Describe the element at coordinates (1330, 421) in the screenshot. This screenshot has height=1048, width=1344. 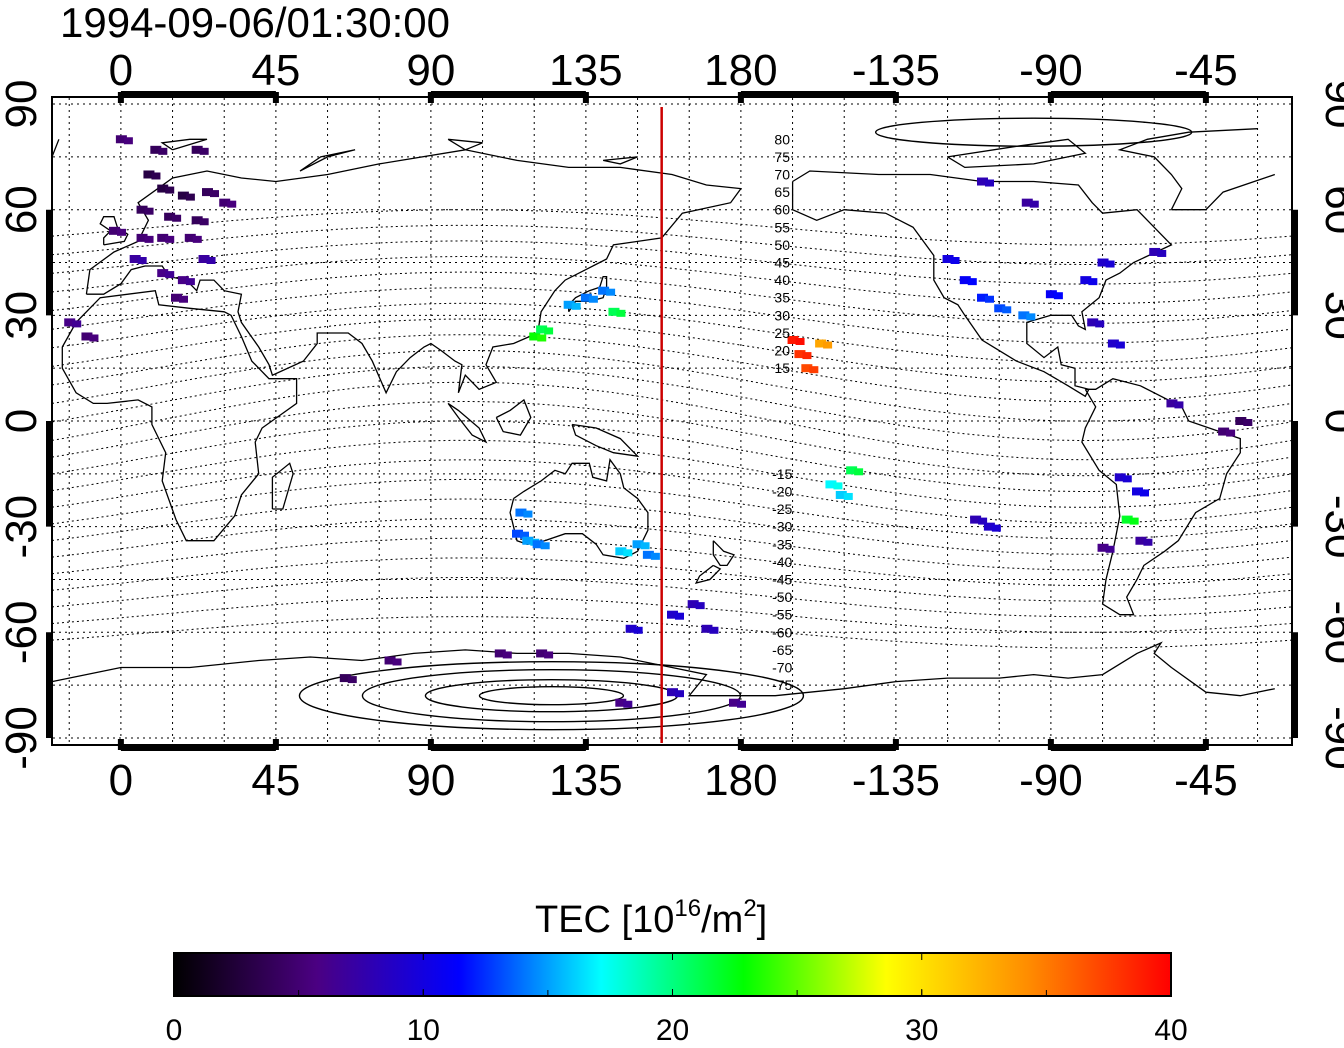
I see `lat-tick-label-right: 0` at that location.